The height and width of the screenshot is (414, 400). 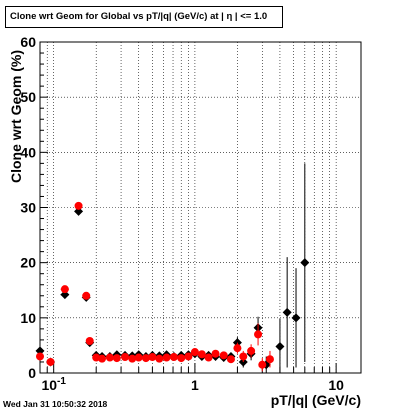 I want to click on y-tick-label: 40, so click(x=28, y=152).